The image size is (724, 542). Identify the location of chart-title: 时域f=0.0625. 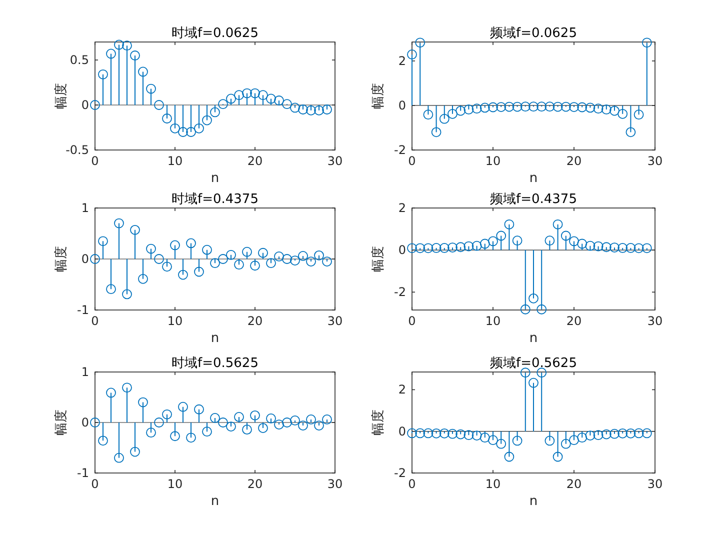
(215, 33).